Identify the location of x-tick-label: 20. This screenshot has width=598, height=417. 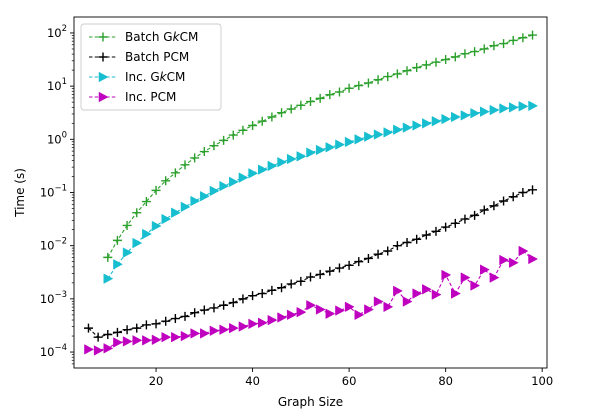
(156, 381).